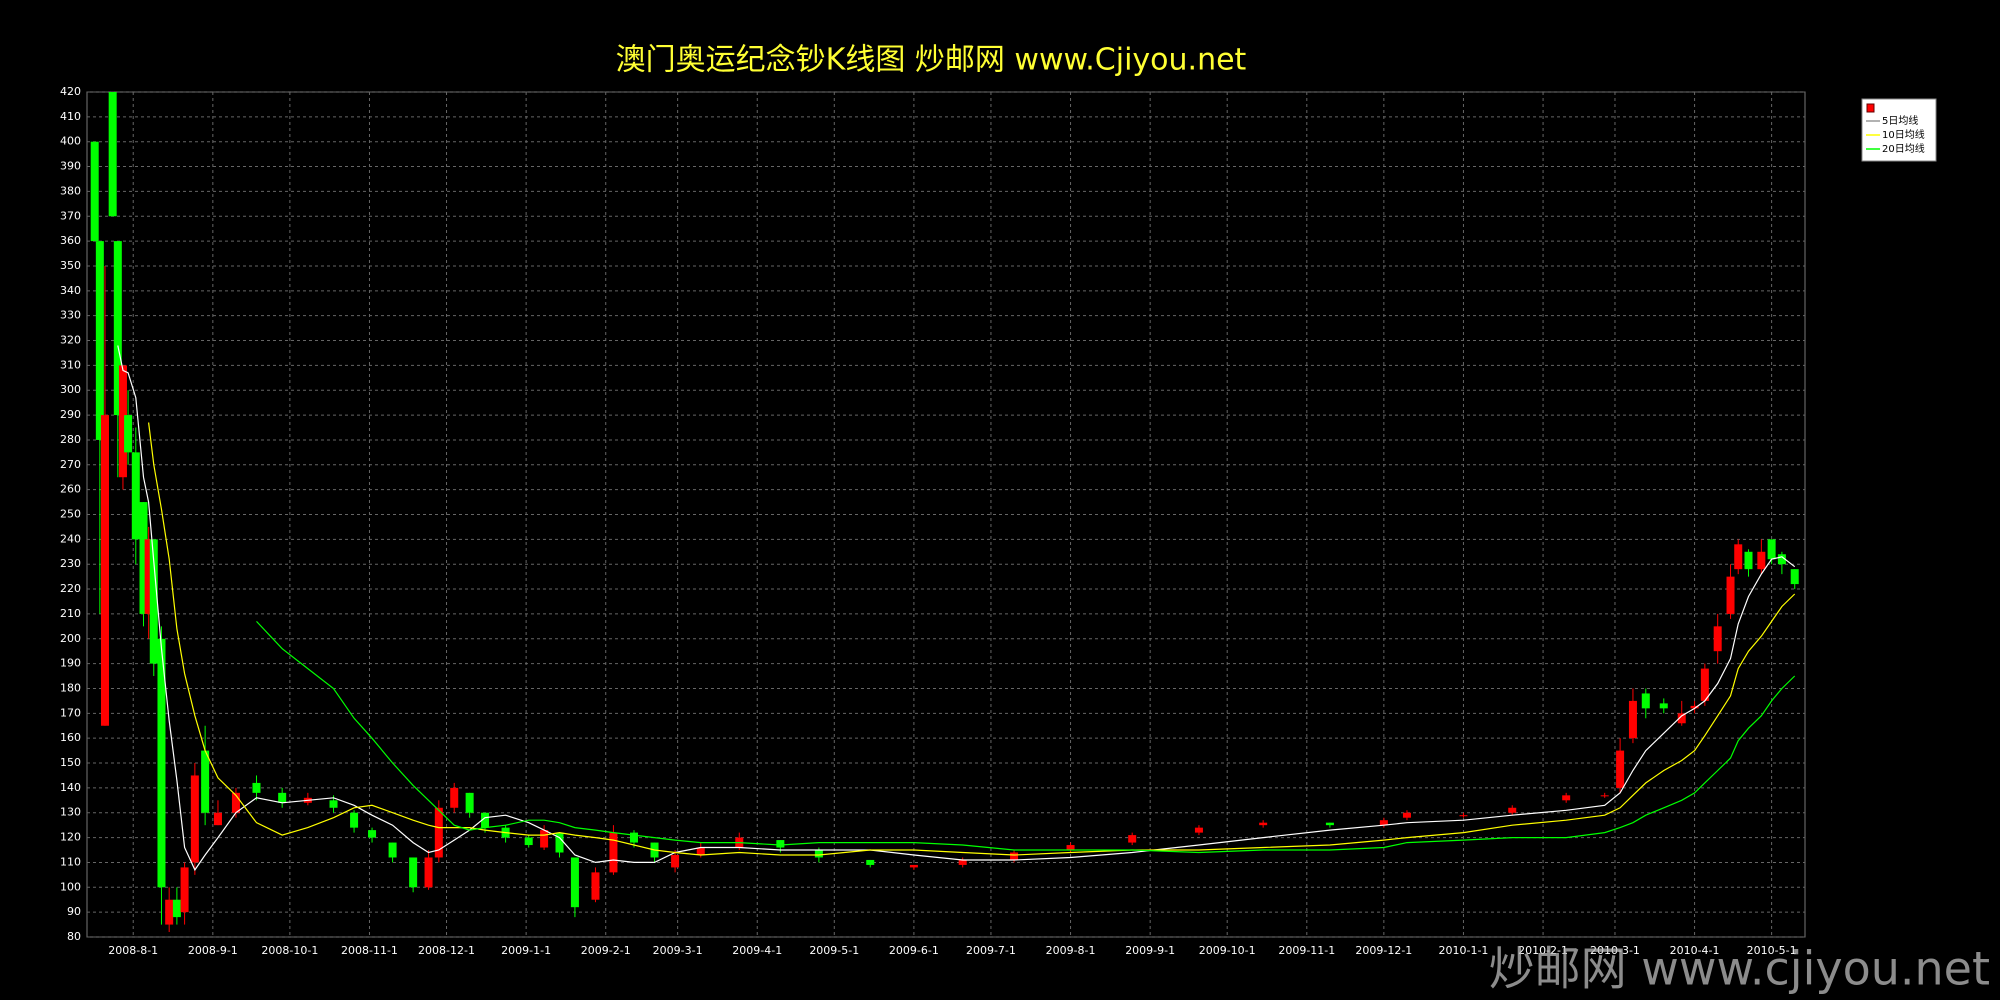 The height and width of the screenshot is (1000, 2000). Describe the element at coordinates (74, 936) in the screenshot. I see `y-tick-label: 80` at that location.